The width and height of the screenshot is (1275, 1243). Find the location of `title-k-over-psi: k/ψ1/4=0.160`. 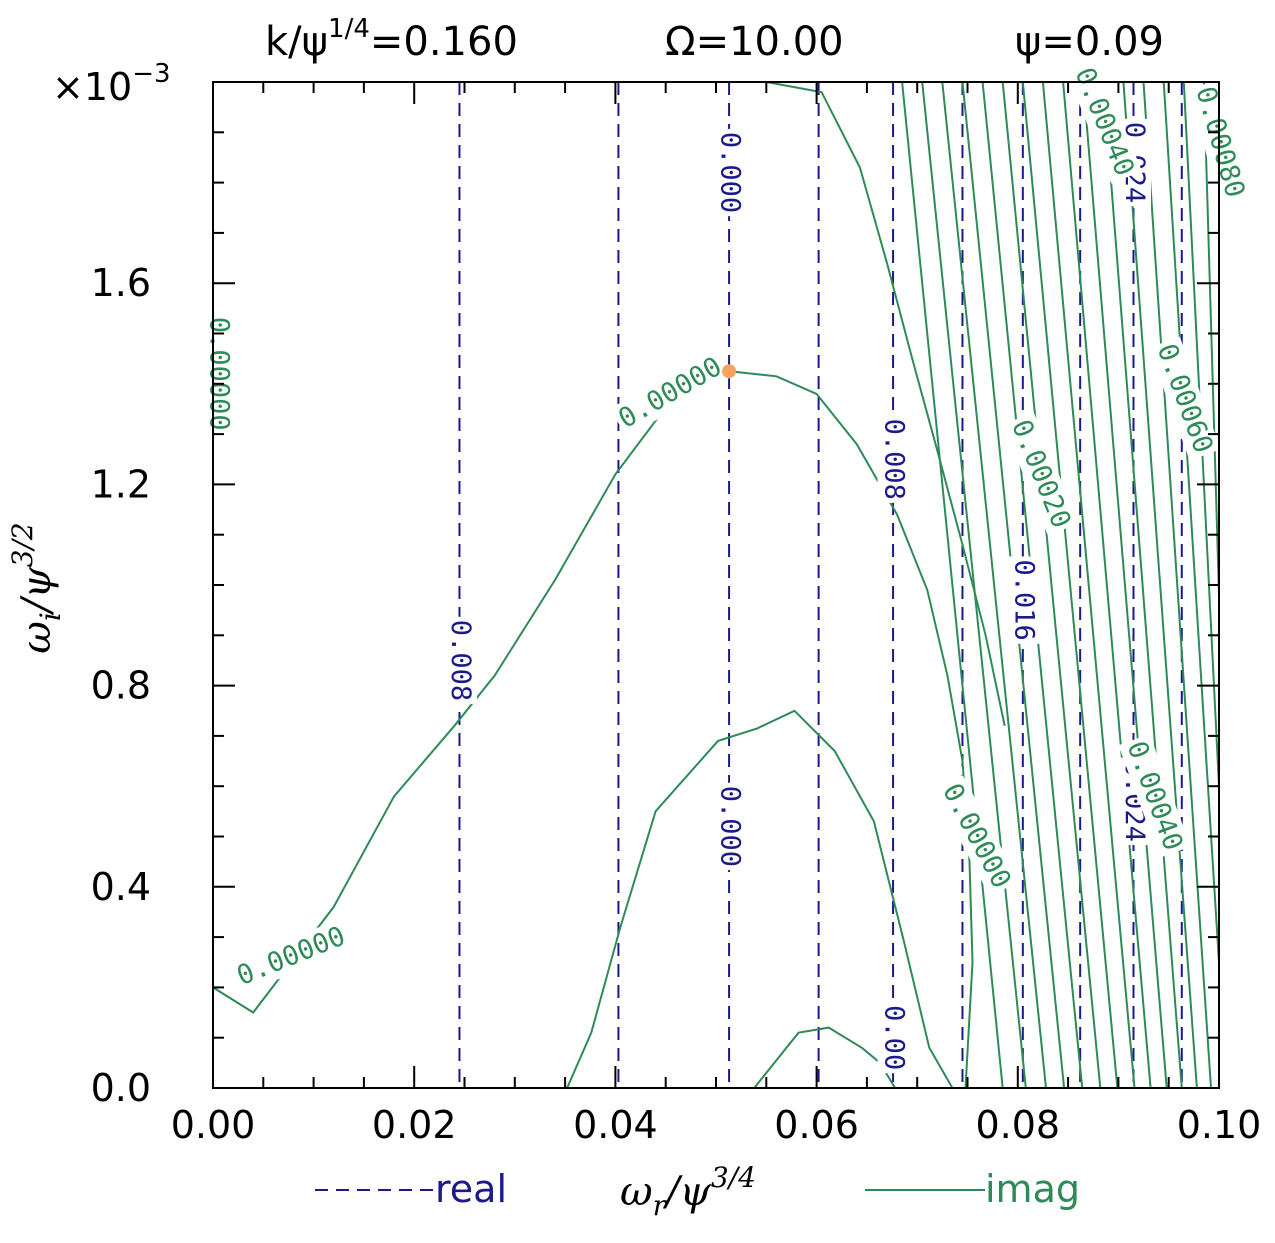

title-k-over-psi: k/ψ1/4=0.160 is located at coordinates (391, 39).